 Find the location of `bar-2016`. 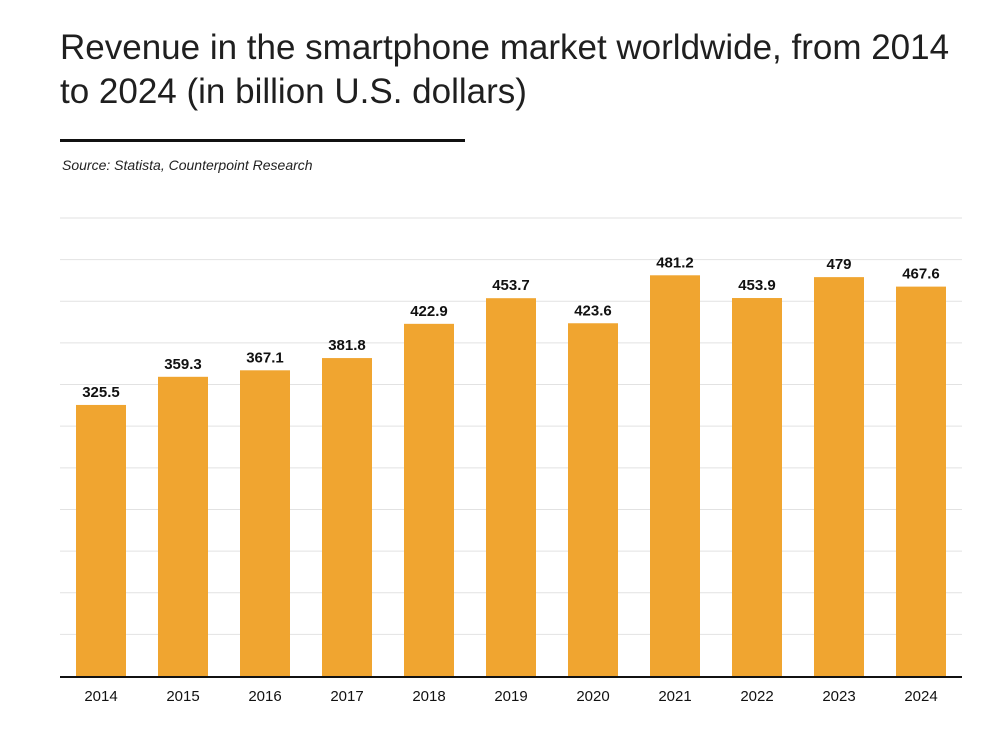

bar-2016 is located at coordinates (265, 523).